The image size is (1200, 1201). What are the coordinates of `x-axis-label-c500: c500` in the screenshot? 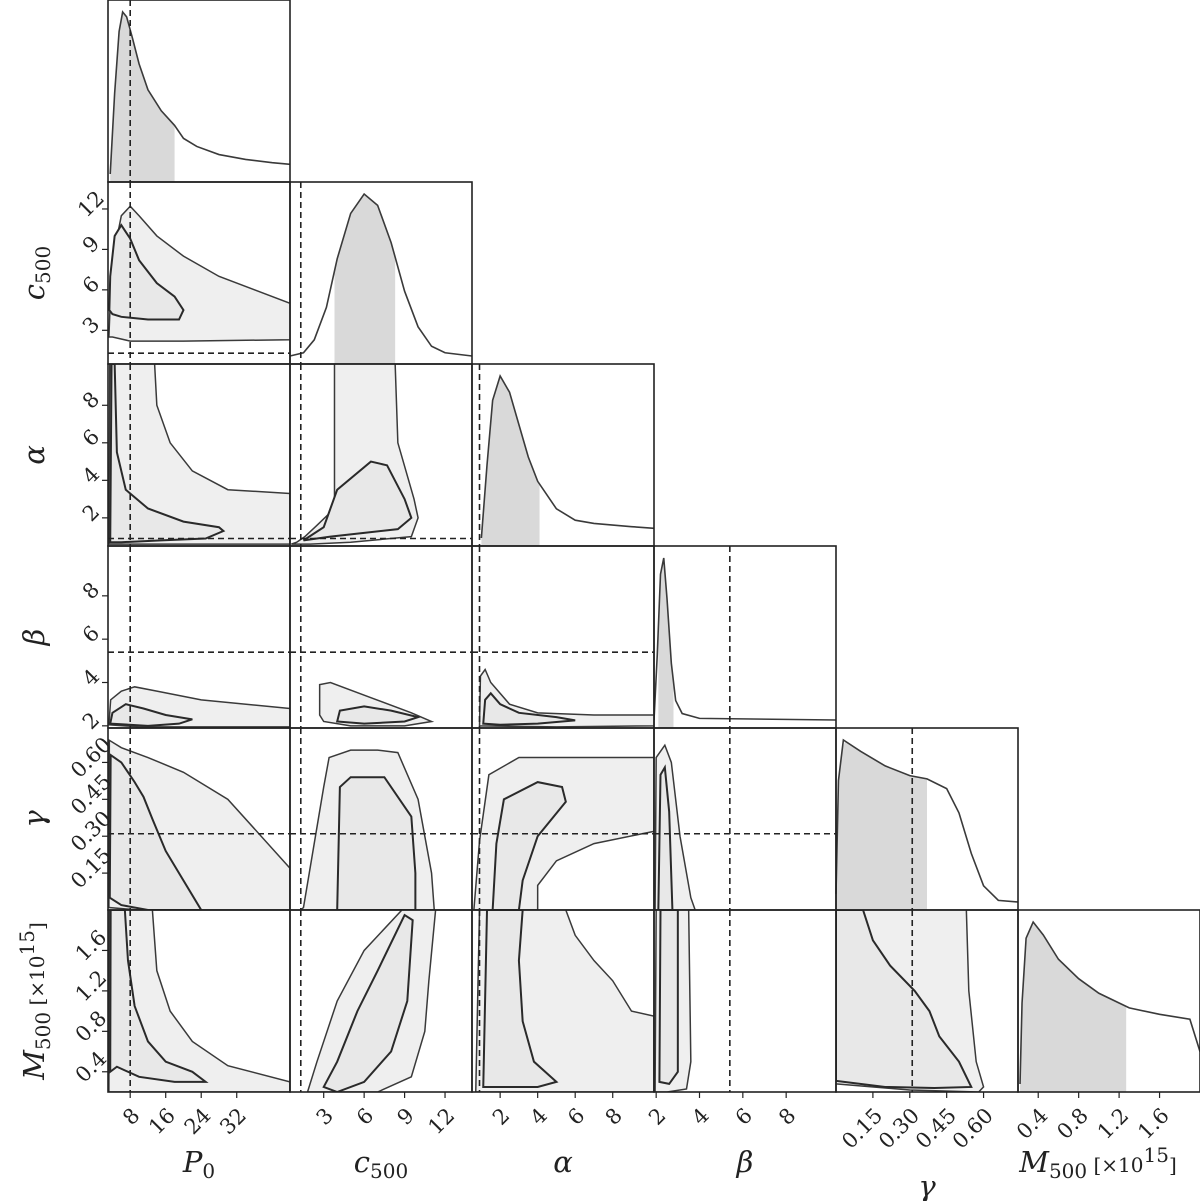 It's located at (381, 1164).